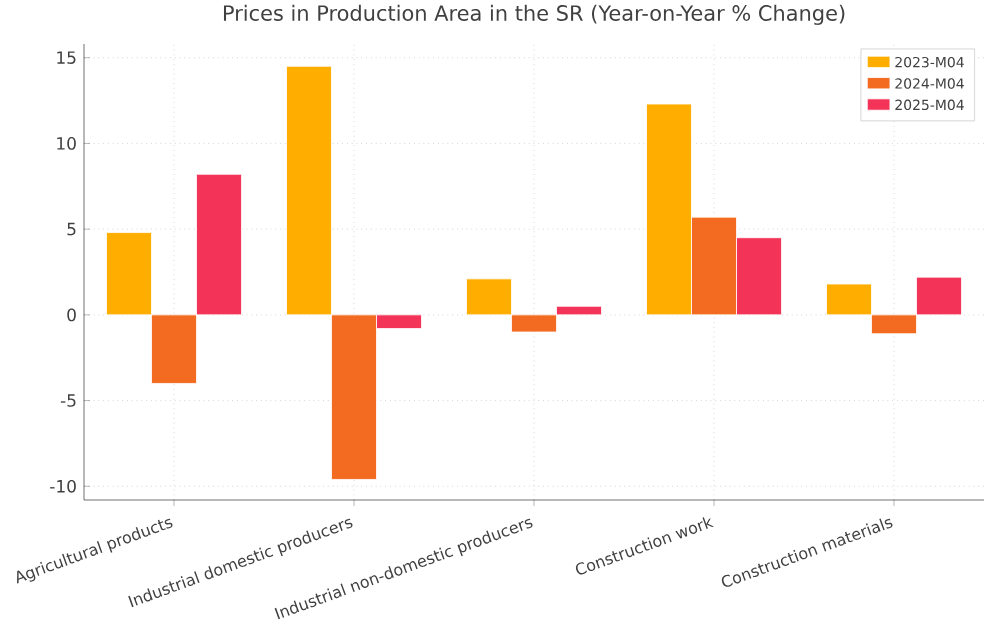  Describe the element at coordinates (66, 58) in the screenshot. I see `y-tick-label: 15` at that location.